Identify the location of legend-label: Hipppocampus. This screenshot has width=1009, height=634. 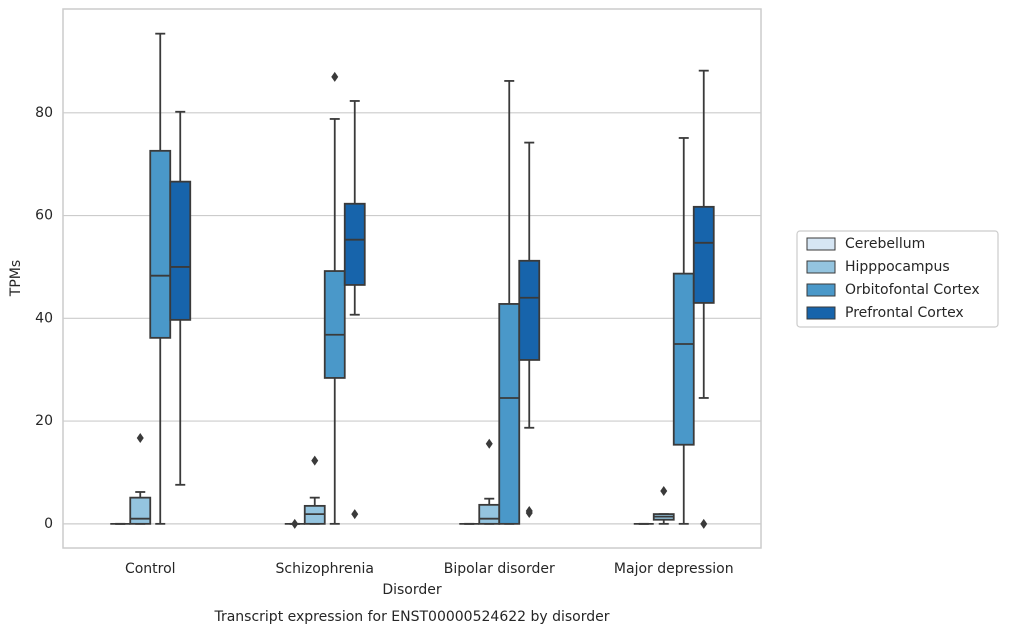
(897, 267).